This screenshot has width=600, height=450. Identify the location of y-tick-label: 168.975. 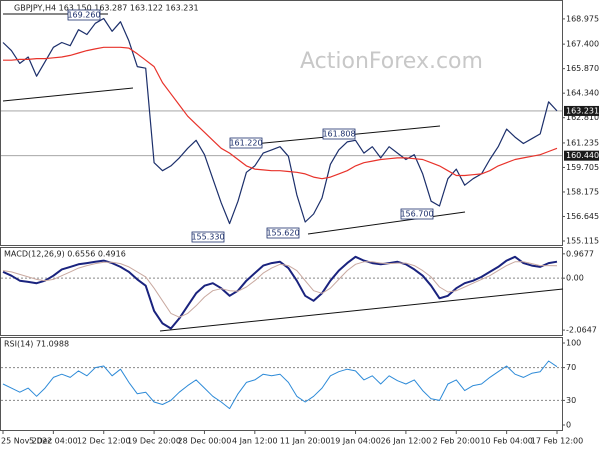
(582, 18).